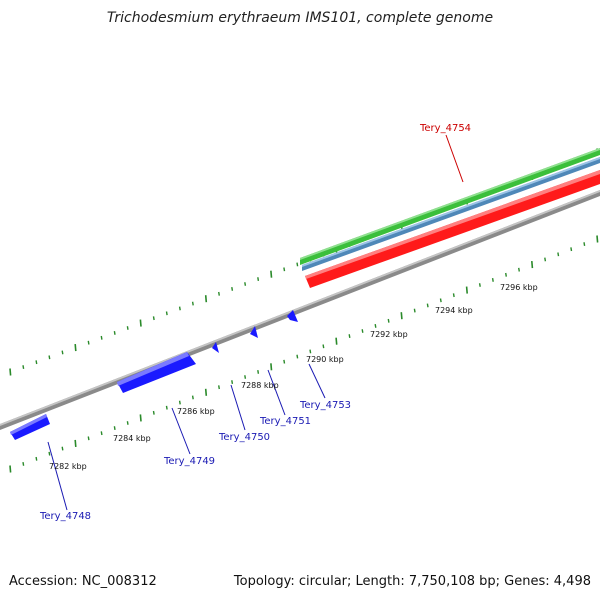 This screenshot has width=600, height=605. What do you see at coordinates (153, 369) in the screenshot?
I see `gene-tery-4749-highlight` at bounding box center [153, 369].